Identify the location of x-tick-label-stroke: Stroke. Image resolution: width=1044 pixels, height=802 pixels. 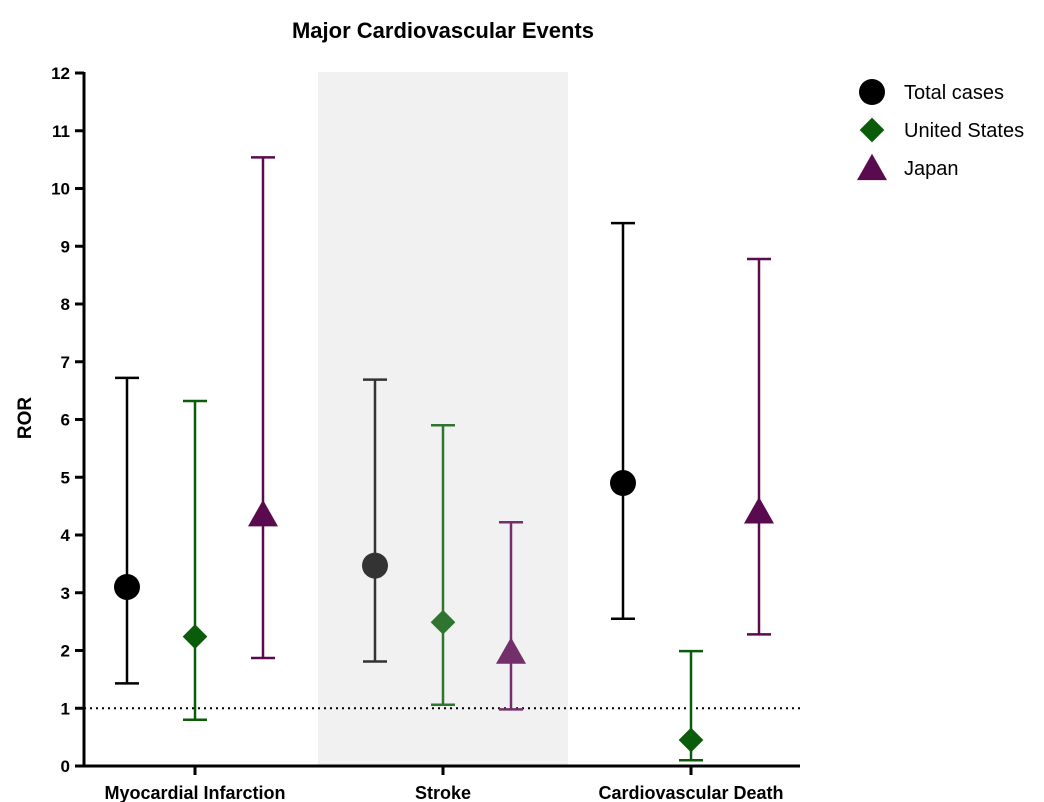
(443, 792).